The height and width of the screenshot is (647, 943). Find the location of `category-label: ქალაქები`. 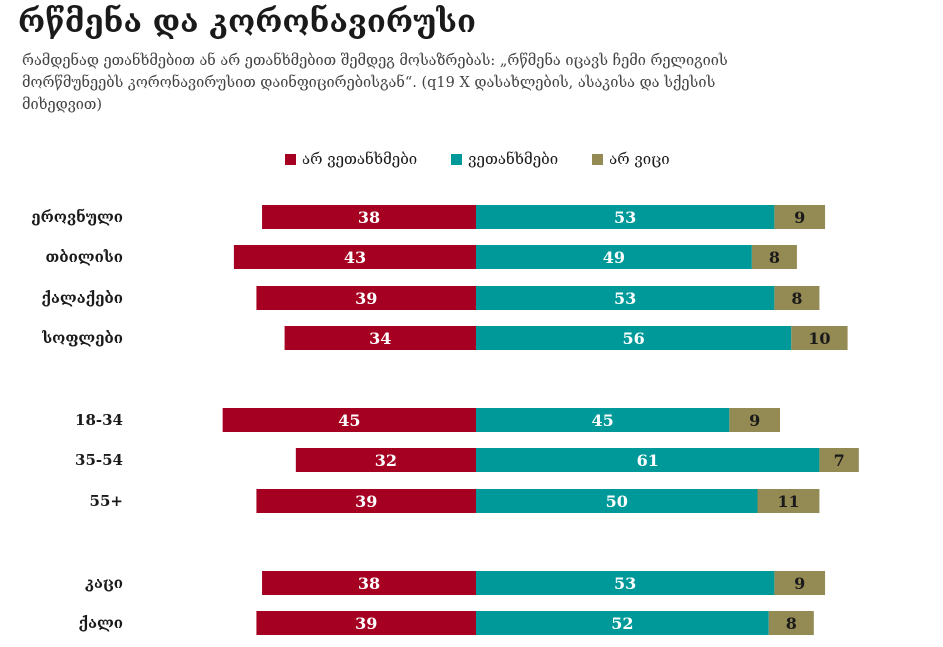

category-label: ქალაქები is located at coordinates (82, 298).